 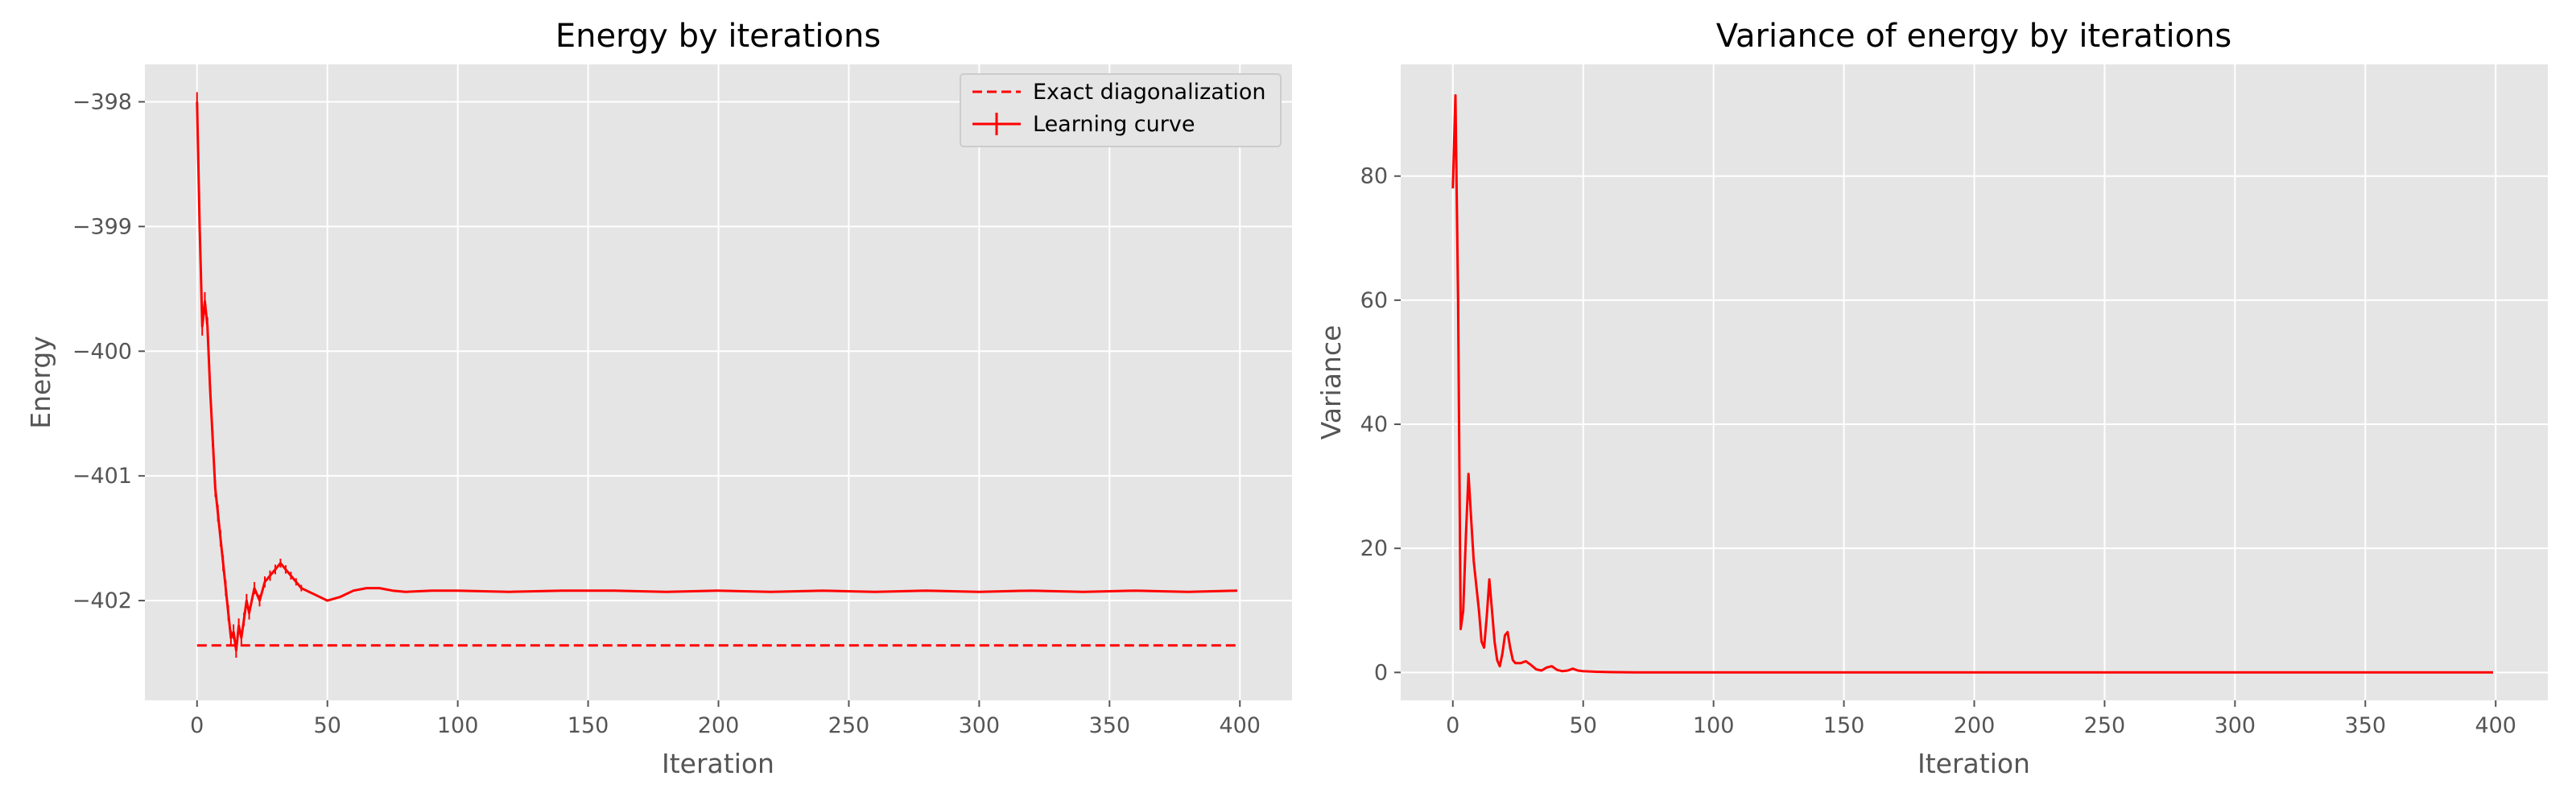 What do you see at coordinates (102, 476) in the screenshot?
I see `energy-y-tick-label: −401` at bounding box center [102, 476].